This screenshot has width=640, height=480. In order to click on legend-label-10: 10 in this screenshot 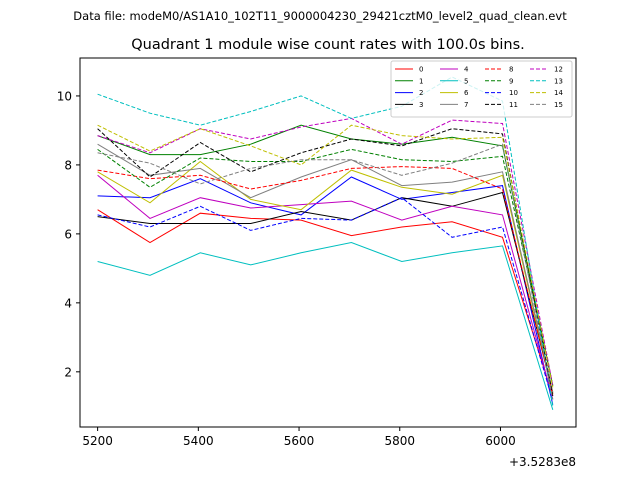, I will do `click(513, 93)`.